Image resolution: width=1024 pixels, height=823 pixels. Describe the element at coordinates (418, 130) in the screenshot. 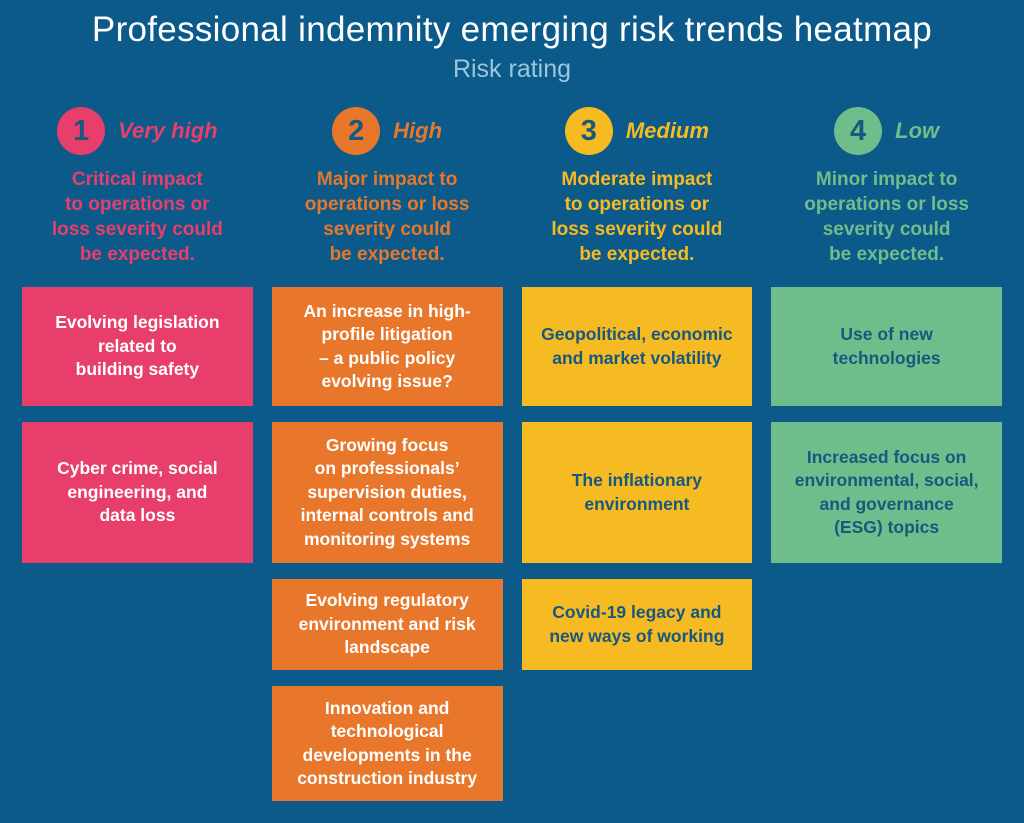

I see `rating-2-label: High` at that location.